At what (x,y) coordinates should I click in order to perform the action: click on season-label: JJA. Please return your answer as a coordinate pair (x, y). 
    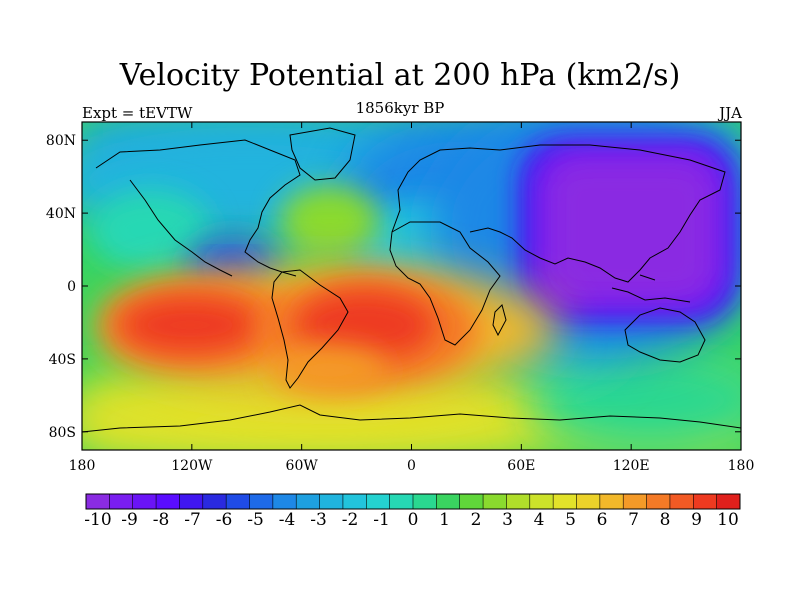
    Looking at the image, I should click on (730, 113).